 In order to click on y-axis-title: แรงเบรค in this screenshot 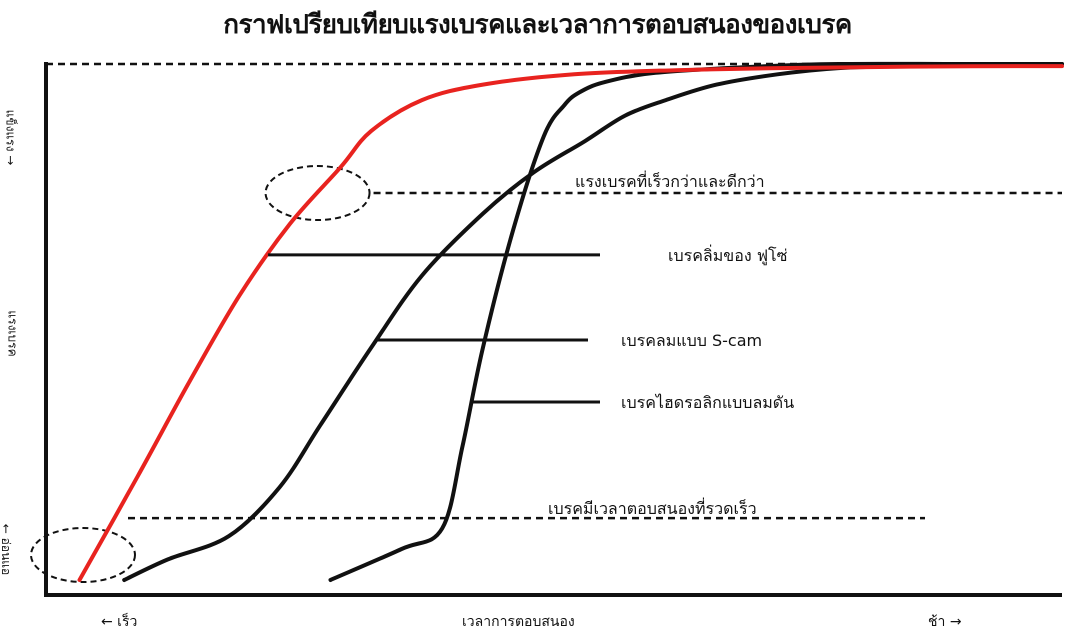, I will do `click(12, 333)`.